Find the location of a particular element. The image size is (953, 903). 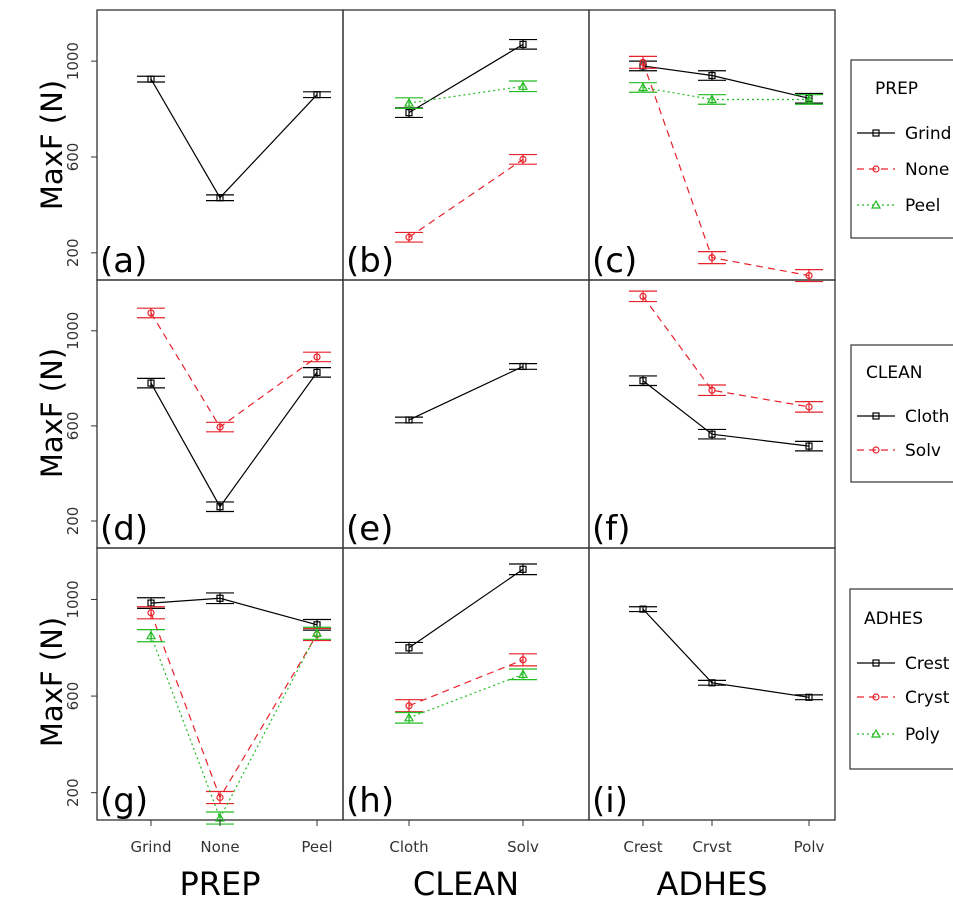

x-tick-label: Polv is located at coordinates (809, 847).